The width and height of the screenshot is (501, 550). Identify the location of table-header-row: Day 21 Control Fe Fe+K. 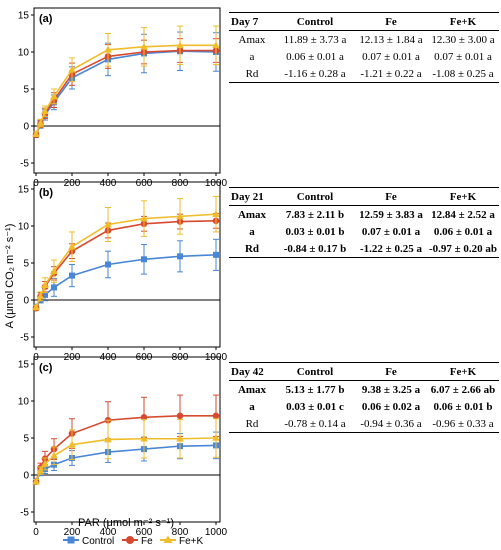
(364, 196).